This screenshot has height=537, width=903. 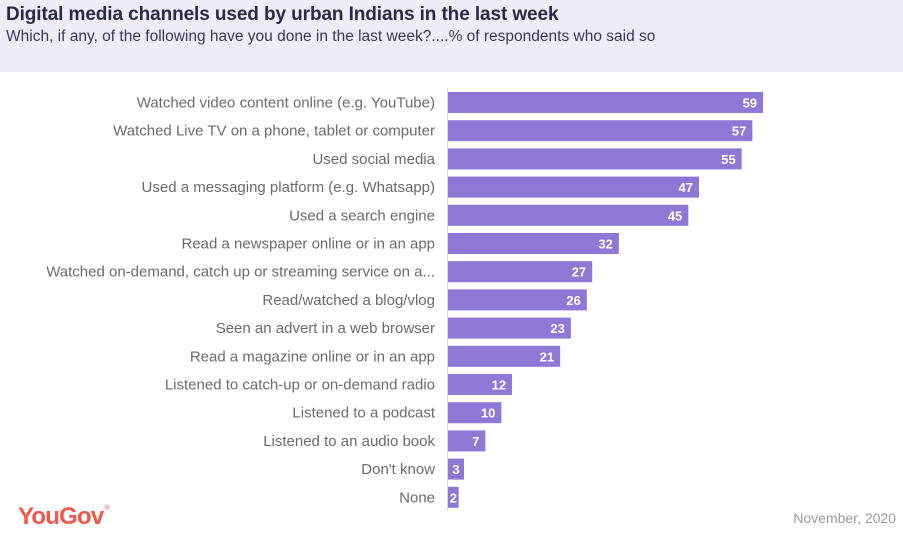 I want to click on bar-row: Listened to an audio book 7, so click(x=374, y=441).